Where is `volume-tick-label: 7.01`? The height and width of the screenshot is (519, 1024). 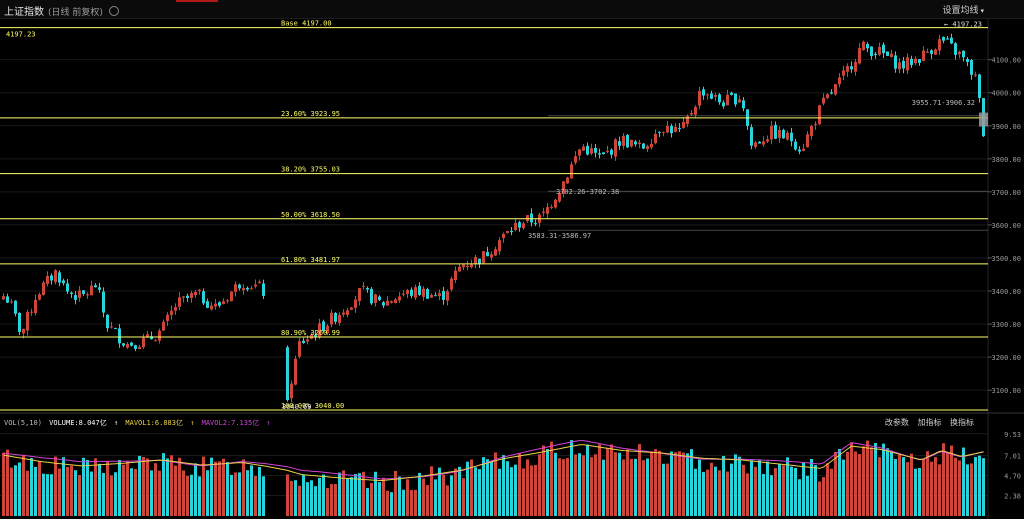 volume-tick-label: 7.01 is located at coordinates (1012, 457).